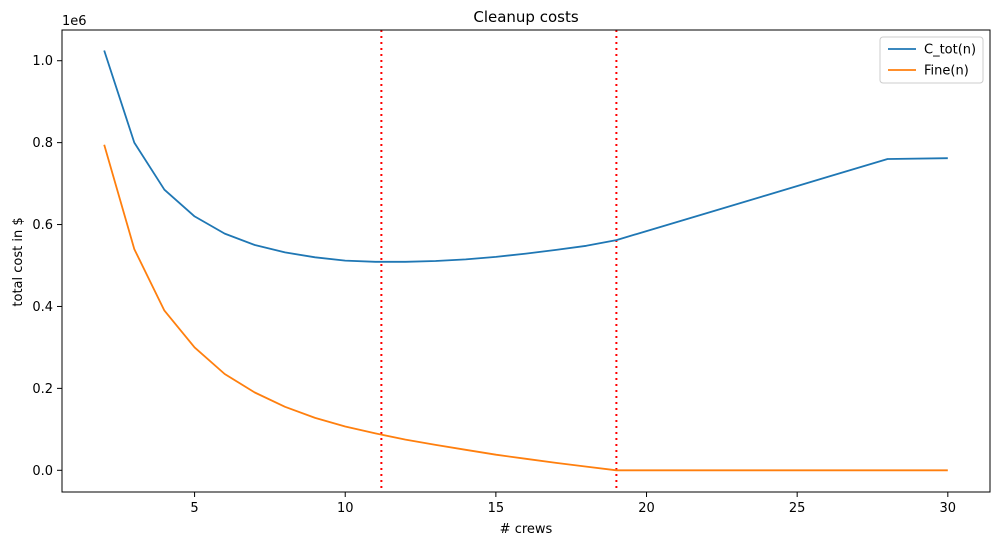 This screenshot has width=1001, height=545. Describe the element at coordinates (646, 508) in the screenshot. I see `x-tick-label: 20` at that location.